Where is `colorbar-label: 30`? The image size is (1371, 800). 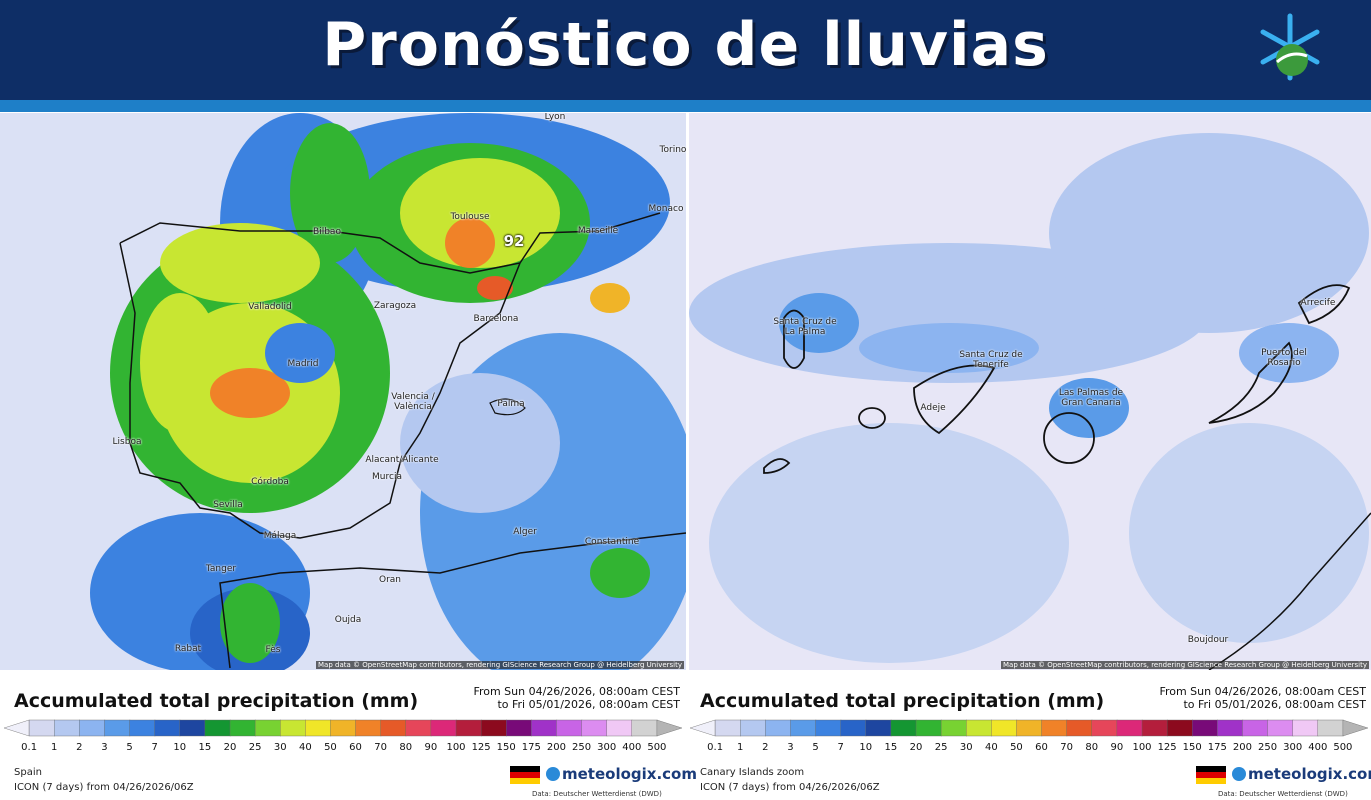 colorbar-label: 30 is located at coordinates (966, 747).